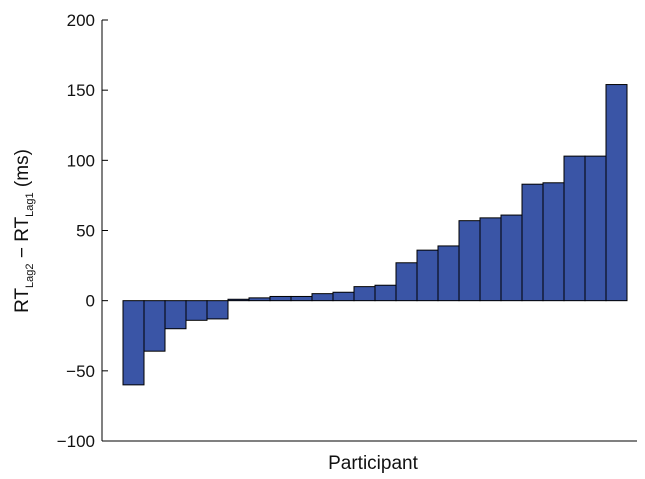 Image resolution: width=645 pixels, height=479 pixels. What do you see at coordinates (80, 371) in the screenshot?
I see `y-tick-label: −50` at bounding box center [80, 371].